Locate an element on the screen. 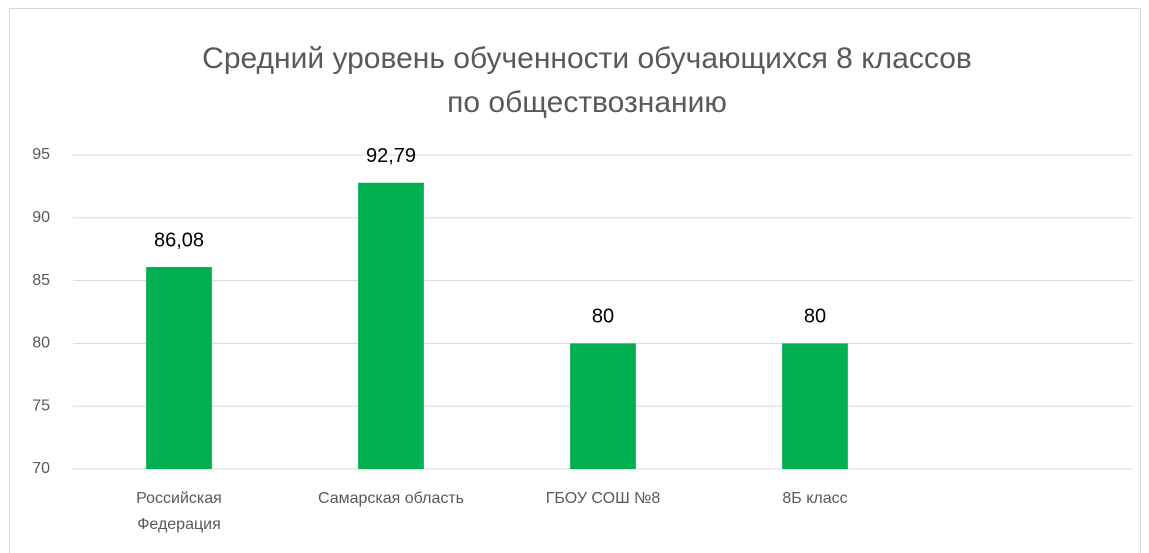 This screenshot has height=553, width=1149. data-label: 92,79 is located at coordinates (391, 156).